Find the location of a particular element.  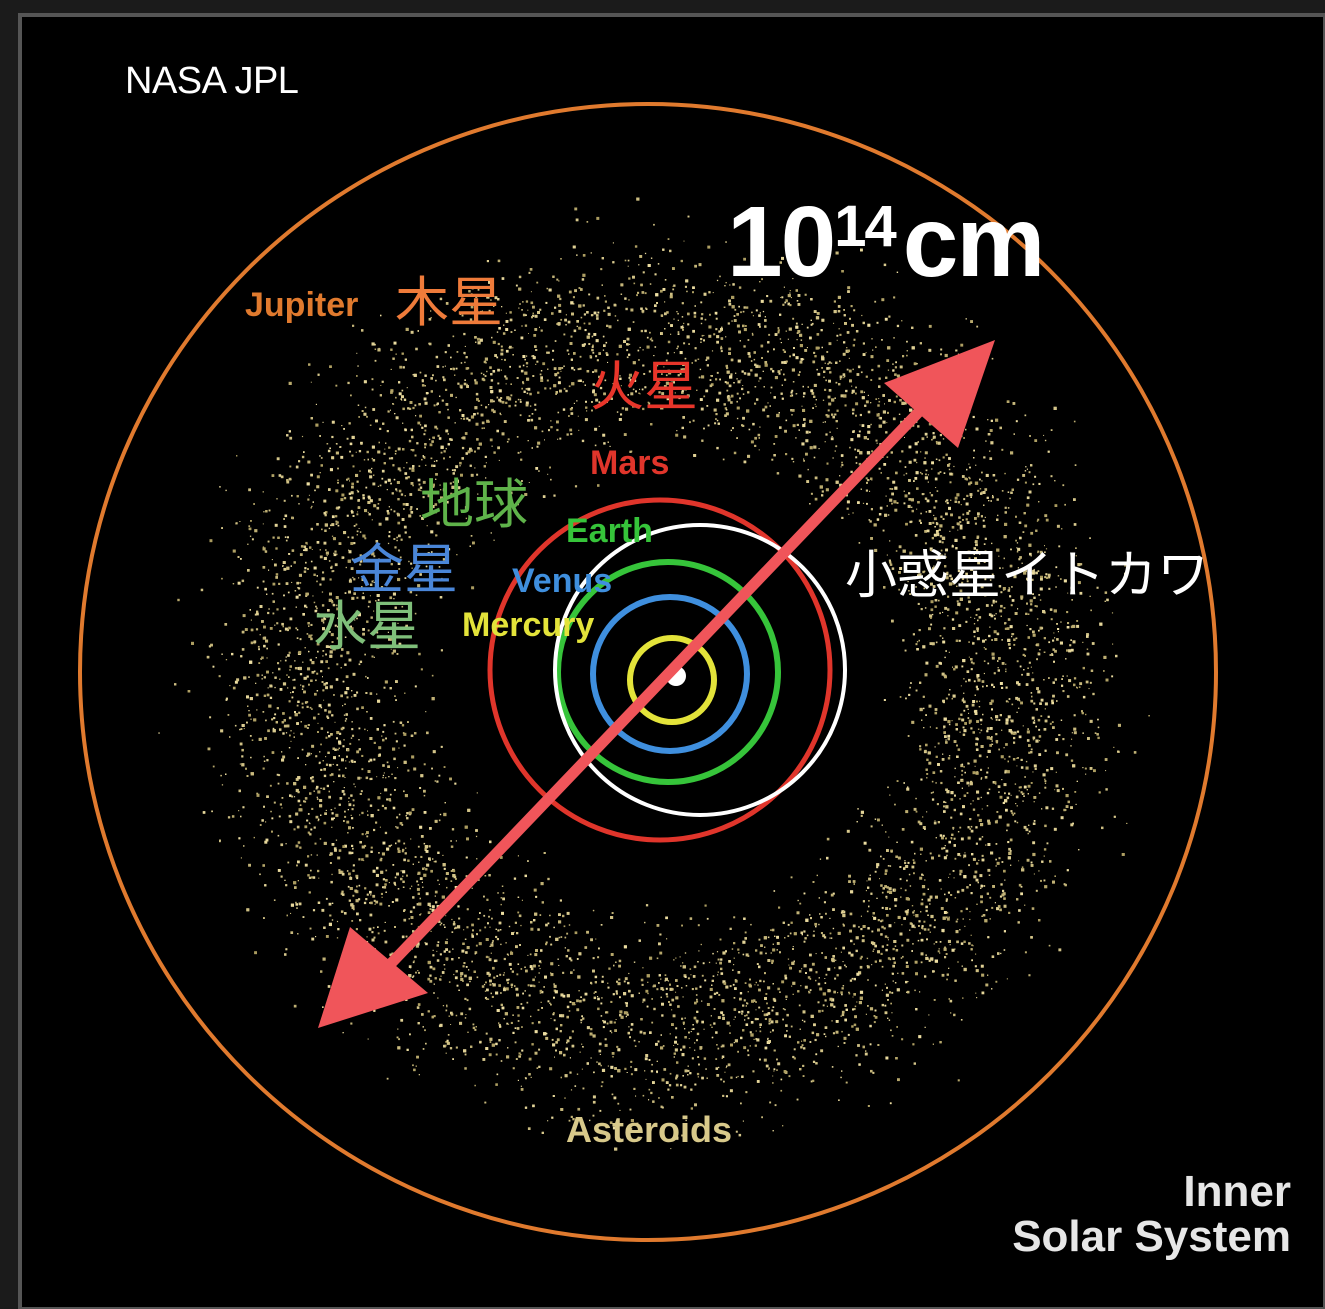

venus-label-jp: 金星 is located at coordinates (404, 569).